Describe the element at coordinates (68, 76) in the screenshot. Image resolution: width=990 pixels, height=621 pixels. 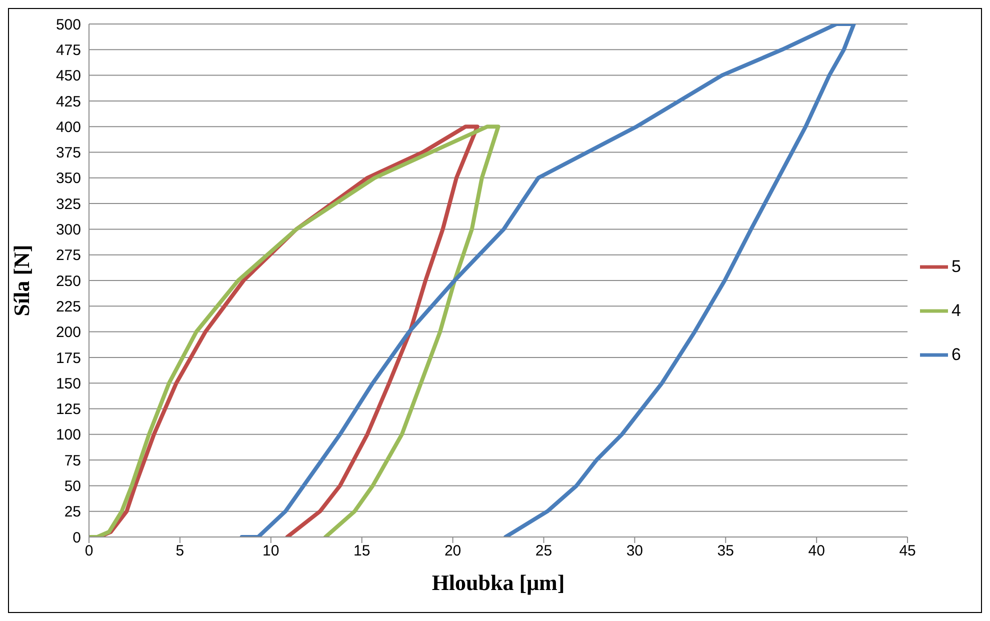
I see `y-tick-label: 450` at that location.